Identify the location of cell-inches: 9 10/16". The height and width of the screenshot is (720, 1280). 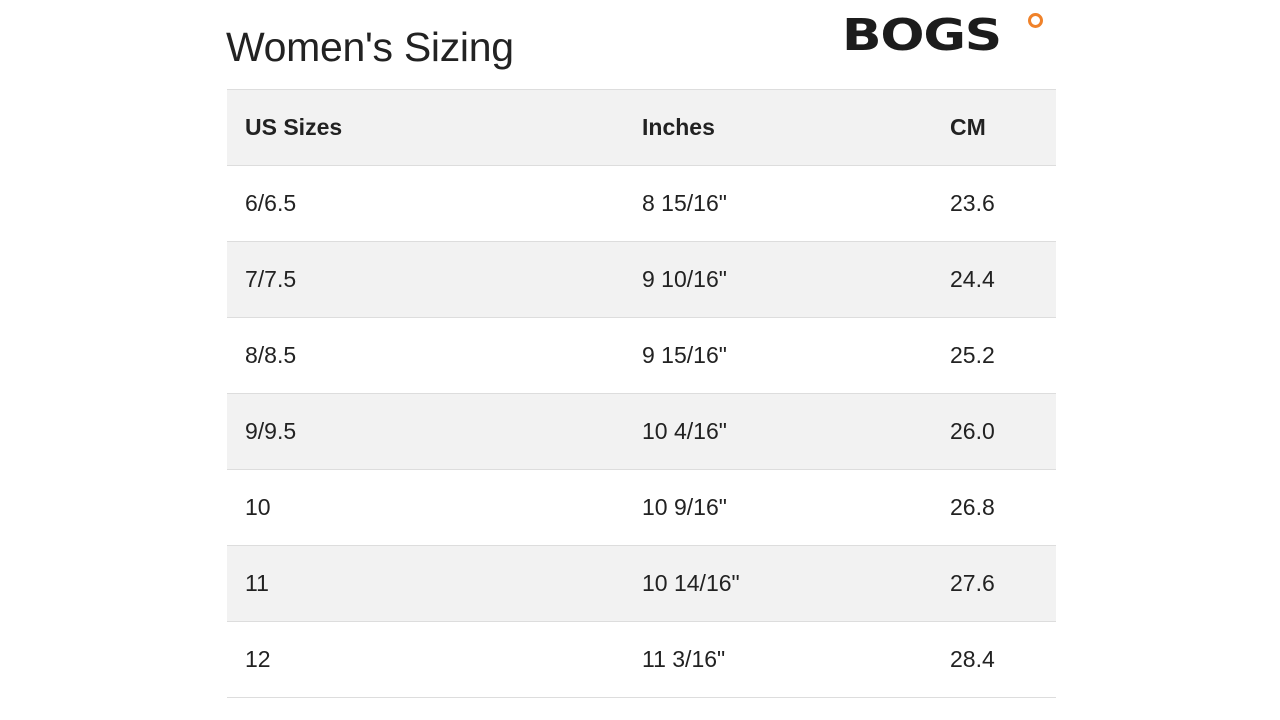
(778, 279).